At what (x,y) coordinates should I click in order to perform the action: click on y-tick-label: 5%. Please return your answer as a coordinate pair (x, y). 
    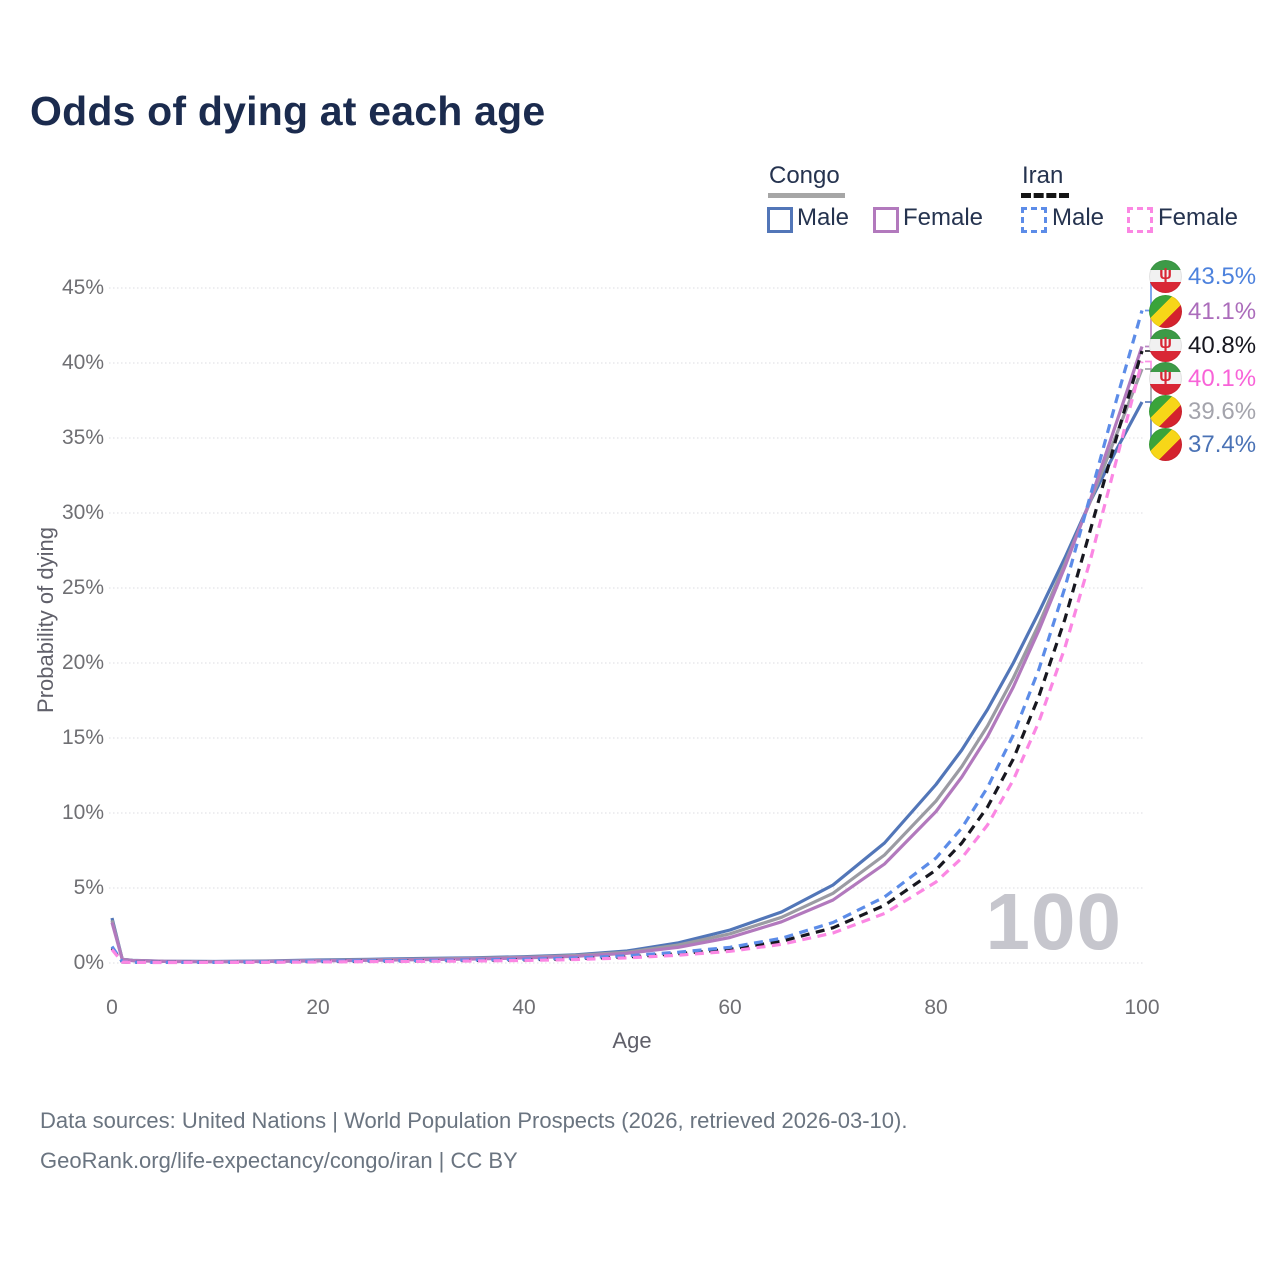
    Looking at the image, I should click on (88, 887).